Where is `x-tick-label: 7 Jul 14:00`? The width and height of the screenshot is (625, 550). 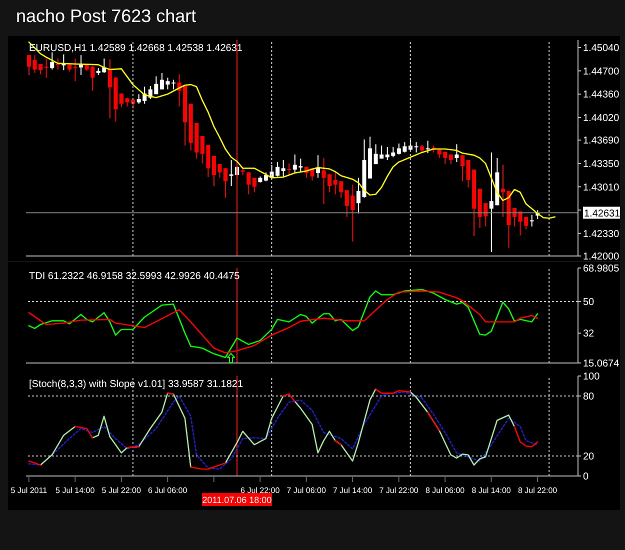
x-tick-label: 7 Jul 14:00 is located at coordinates (353, 490).